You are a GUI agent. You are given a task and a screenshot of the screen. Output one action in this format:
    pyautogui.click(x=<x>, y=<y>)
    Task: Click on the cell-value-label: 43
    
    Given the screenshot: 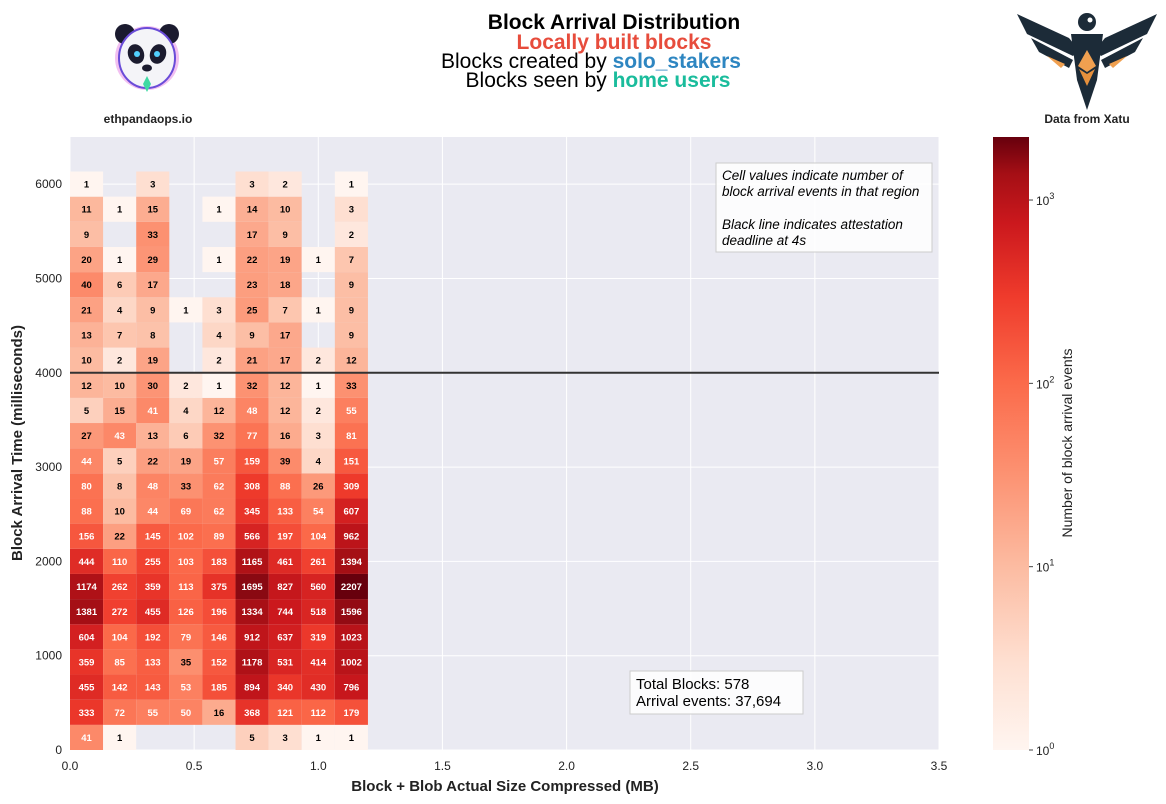 What is the action you would take?
    pyautogui.click(x=119, y=436)
    